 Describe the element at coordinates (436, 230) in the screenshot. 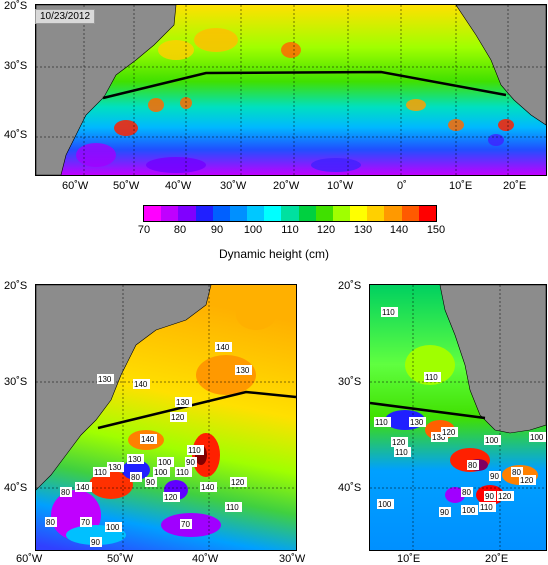

I see `colorbar-tick: 150` at that location.